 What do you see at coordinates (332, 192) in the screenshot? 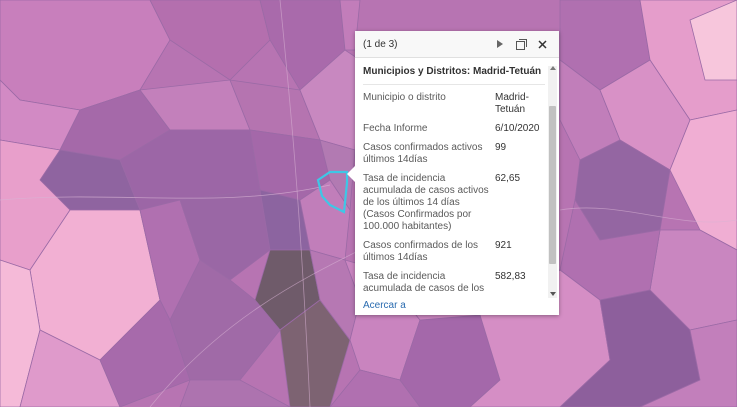
I see `selected-district-outline` at bounding box center [332, 192].